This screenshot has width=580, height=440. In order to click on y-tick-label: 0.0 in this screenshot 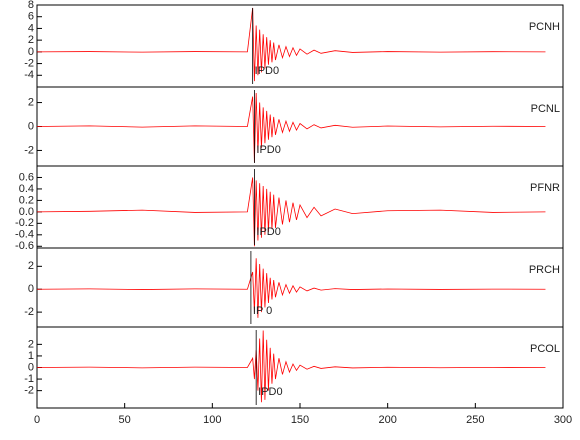, I will do `click(26, 212)`.